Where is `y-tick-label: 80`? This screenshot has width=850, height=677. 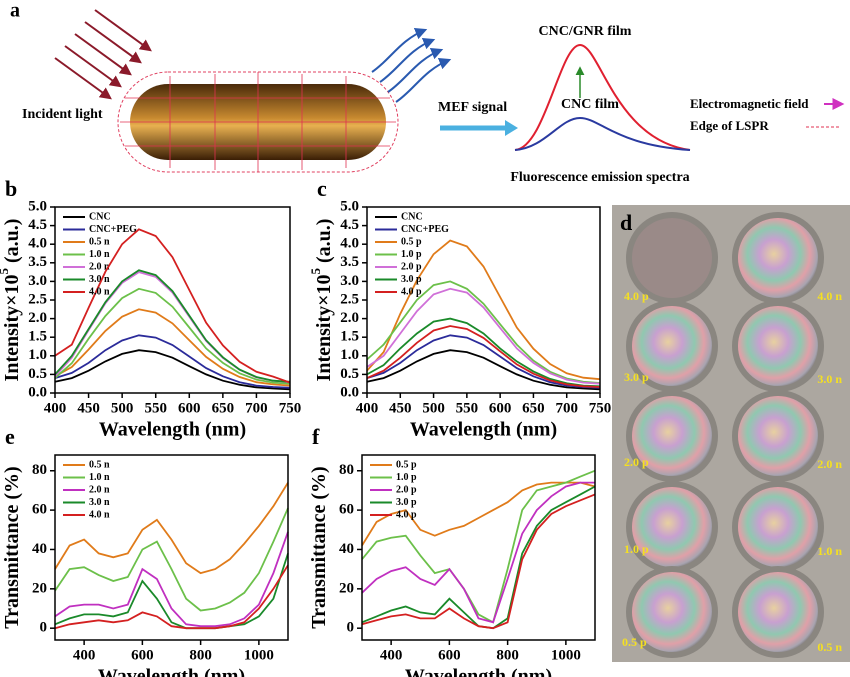
y-tick-label: 80 is located at coordinates (346, 470).